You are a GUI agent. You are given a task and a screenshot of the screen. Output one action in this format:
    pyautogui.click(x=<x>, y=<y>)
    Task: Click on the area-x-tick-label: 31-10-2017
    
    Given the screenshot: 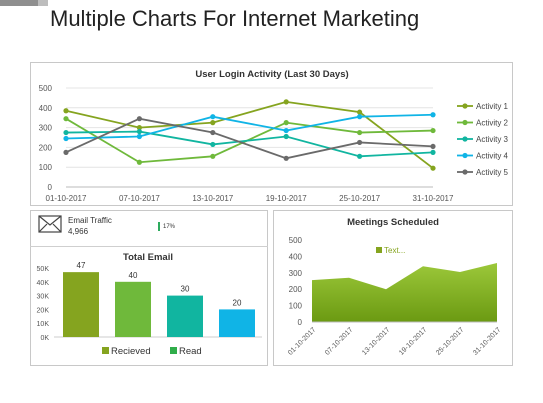 What is the action you would take?
    pyautogui.click(x=487, y=341)
    